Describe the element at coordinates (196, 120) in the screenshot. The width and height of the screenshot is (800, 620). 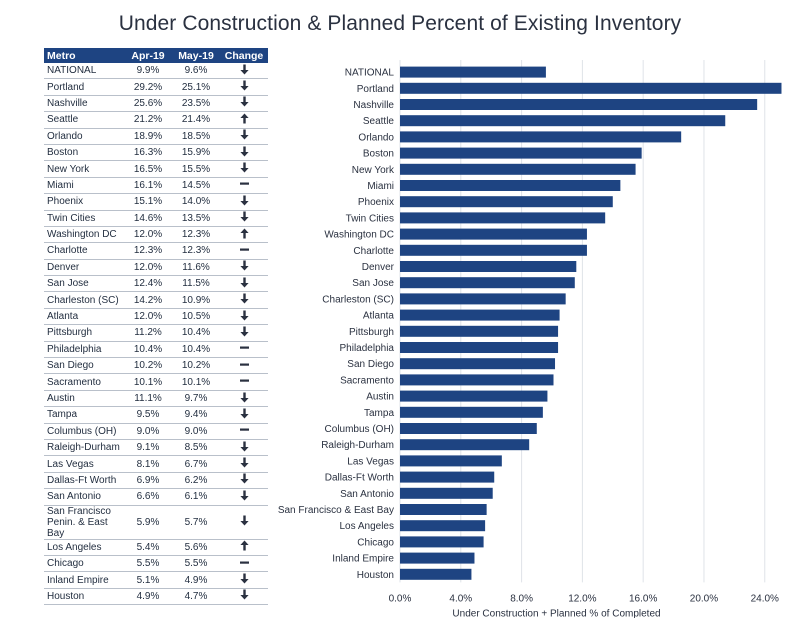
I see `may-cell: 21.4%` at that location.